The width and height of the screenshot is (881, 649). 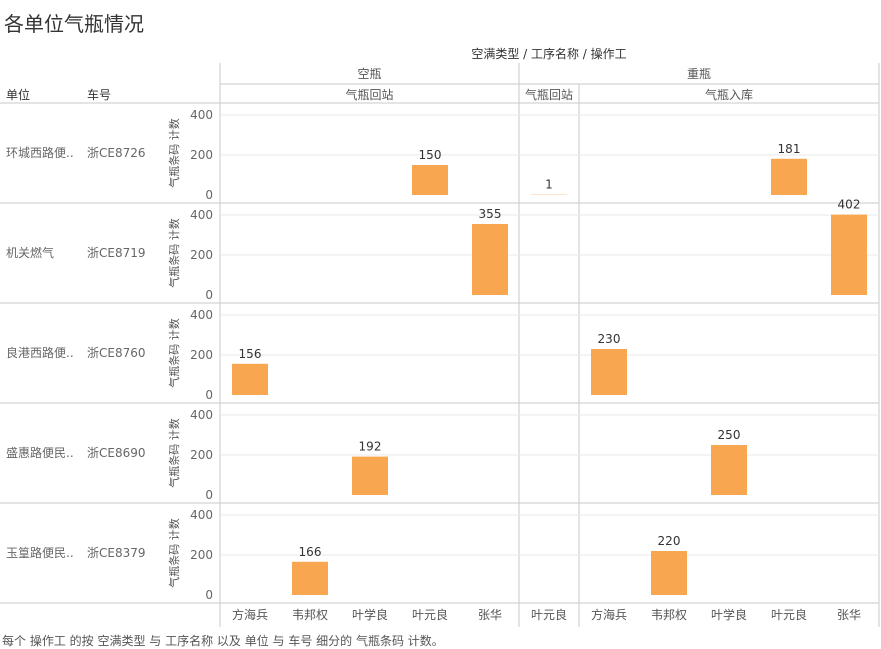 I want to click on bar-data-label: 156, so click(x=250, y=354).